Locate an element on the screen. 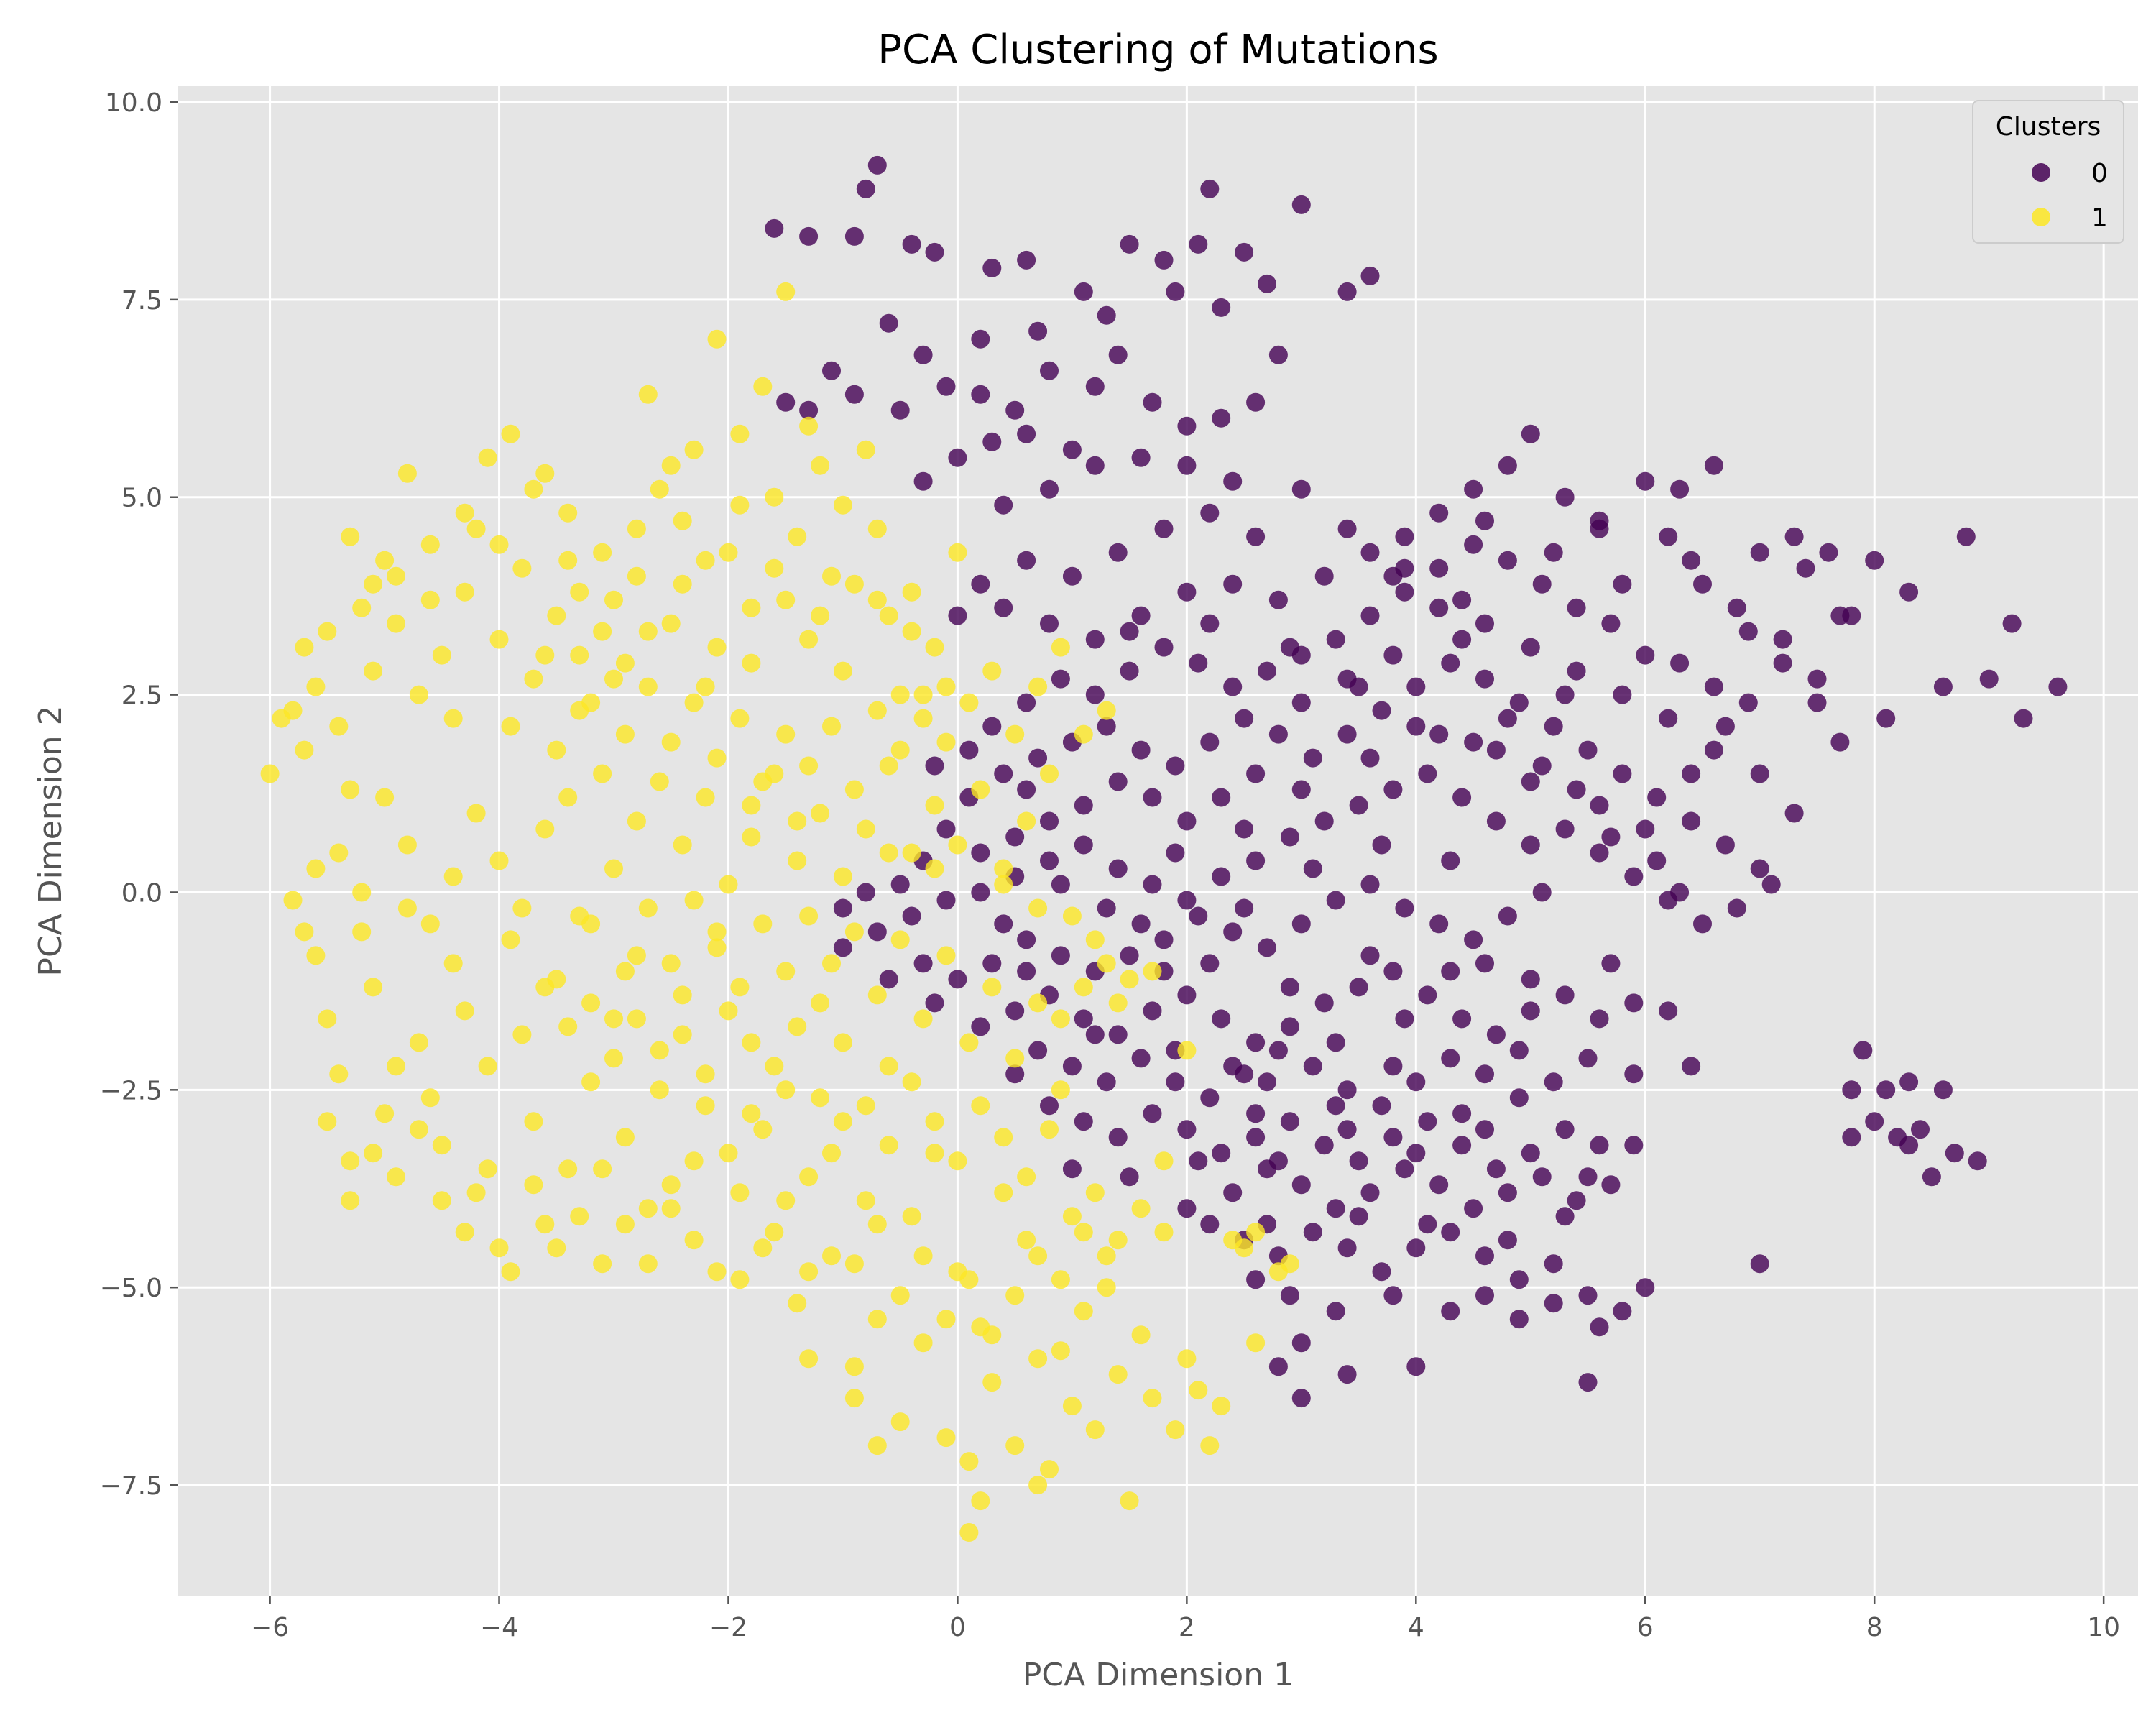  x-tick-label: 8 is located at coordinates (1874, 1627).